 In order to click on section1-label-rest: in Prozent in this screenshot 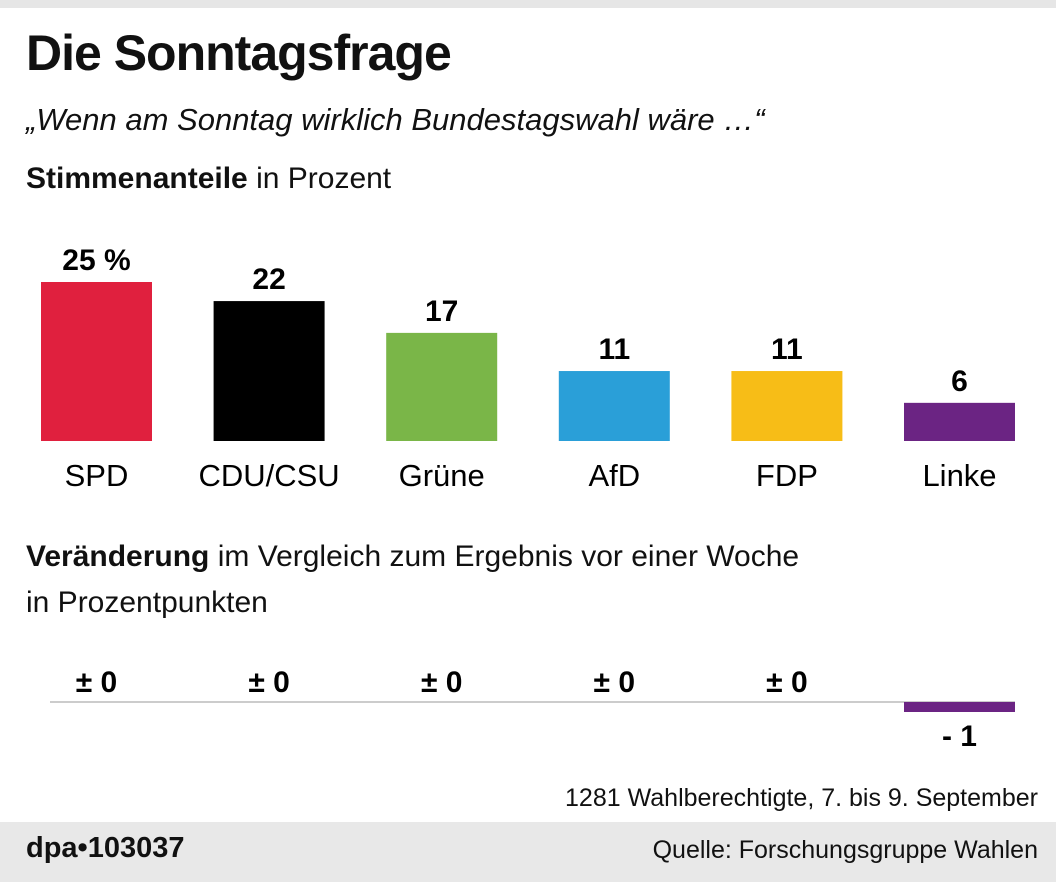, I will do `click(319, 178)`.